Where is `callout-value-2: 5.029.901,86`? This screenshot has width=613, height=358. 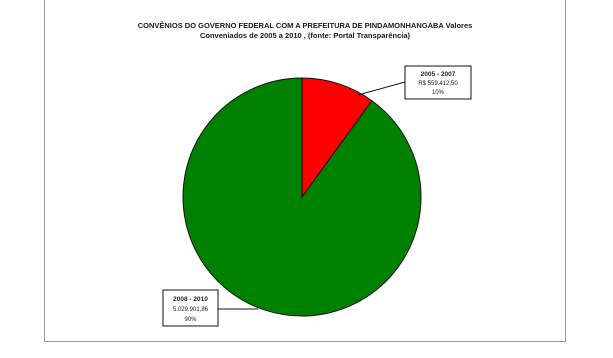 callout-value-2: 5.029.901,86 is located at coordinates (191, 310).